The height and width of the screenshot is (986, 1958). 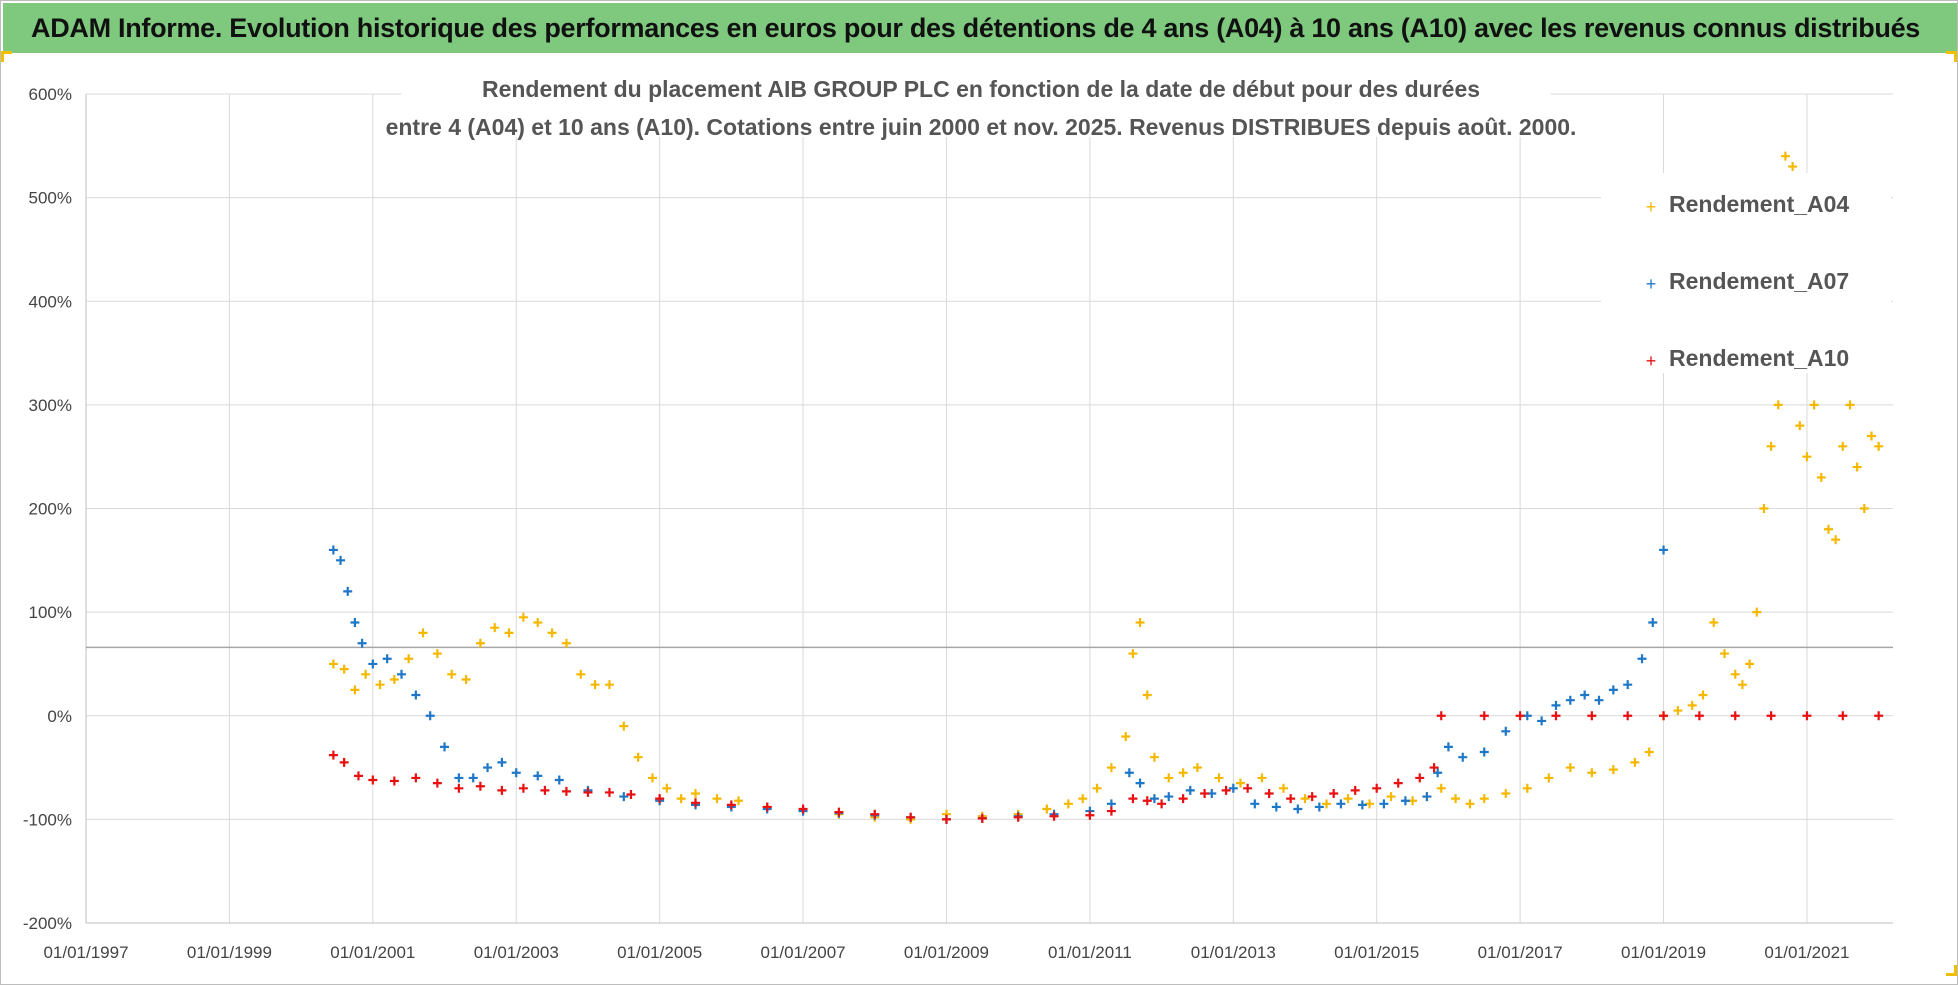 I want to click on legend-marker-a10: +, so click(x=1651, y=361).